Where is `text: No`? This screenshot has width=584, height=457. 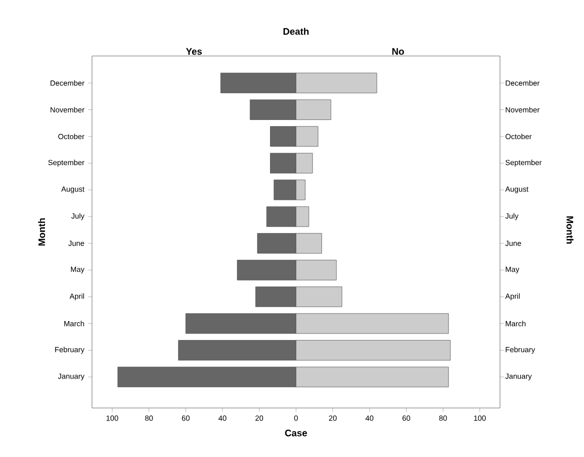
text: No is located at coordinates (398, 51).